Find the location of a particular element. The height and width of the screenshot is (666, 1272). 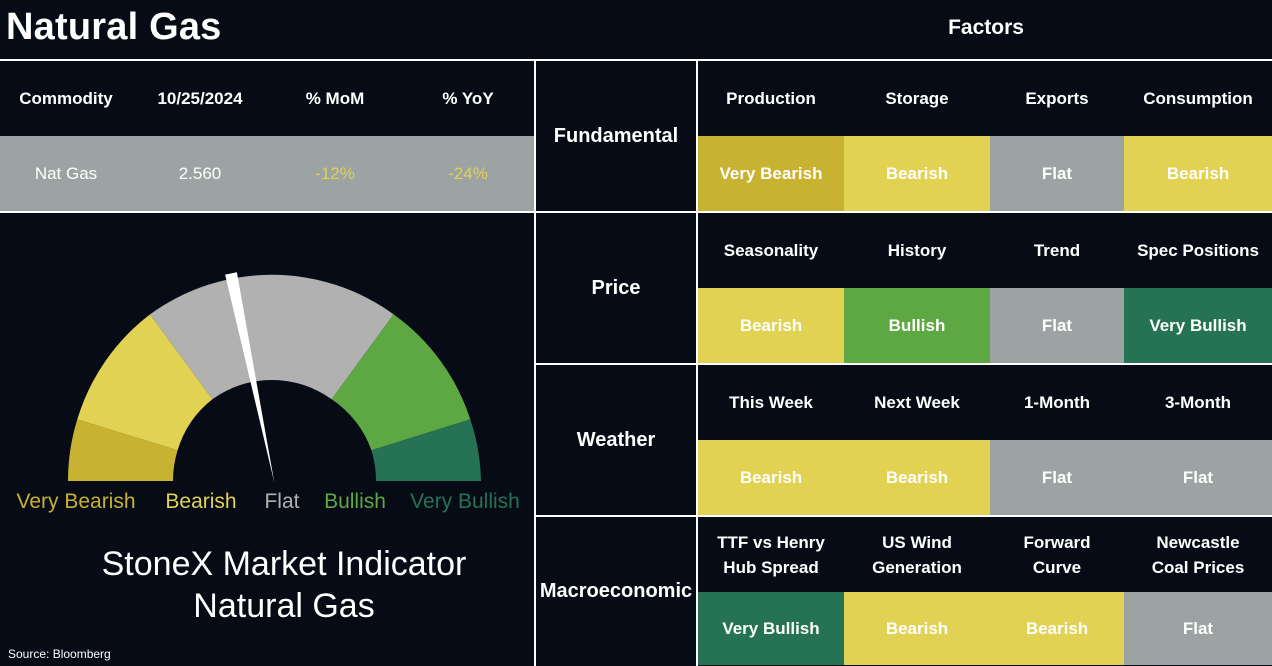

factor-header-fundamental-0: Production is located at coordinates (771, 98).